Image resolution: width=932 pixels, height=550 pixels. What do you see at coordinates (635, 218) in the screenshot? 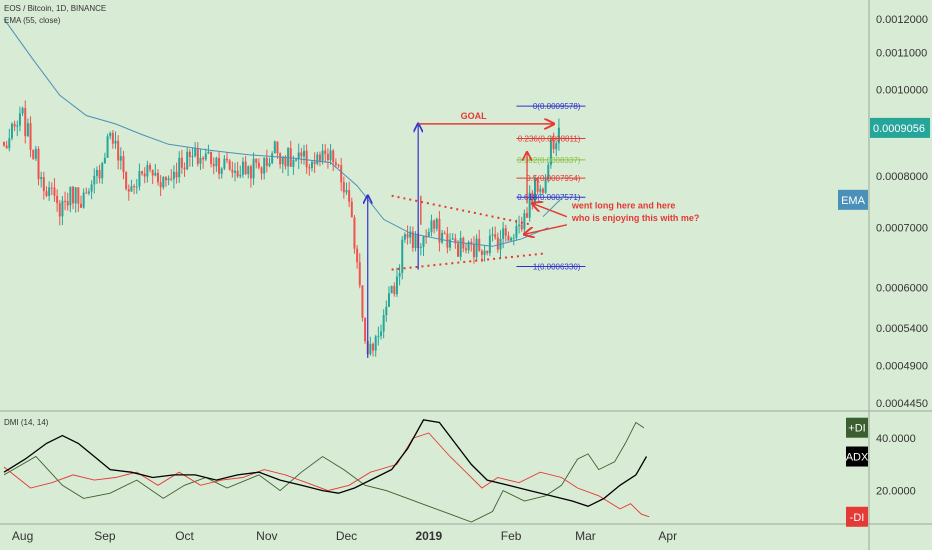
I see `annotation-enjoying: who is enjoying this with me?` at bounding box center [635, 218].